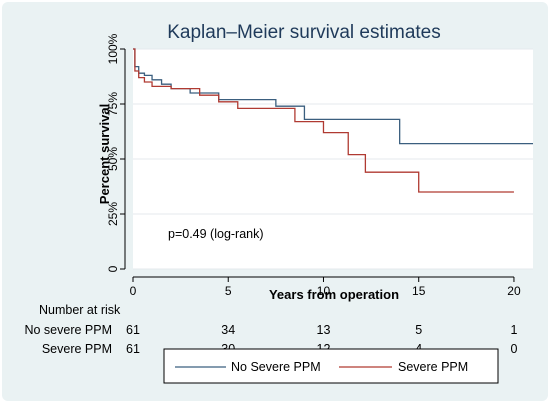 The image size is (550, 405). What do you see at coordinates (133, 291) in the screenshot?
I see `x-tick-label: 0` at bounding box center [133, 291].